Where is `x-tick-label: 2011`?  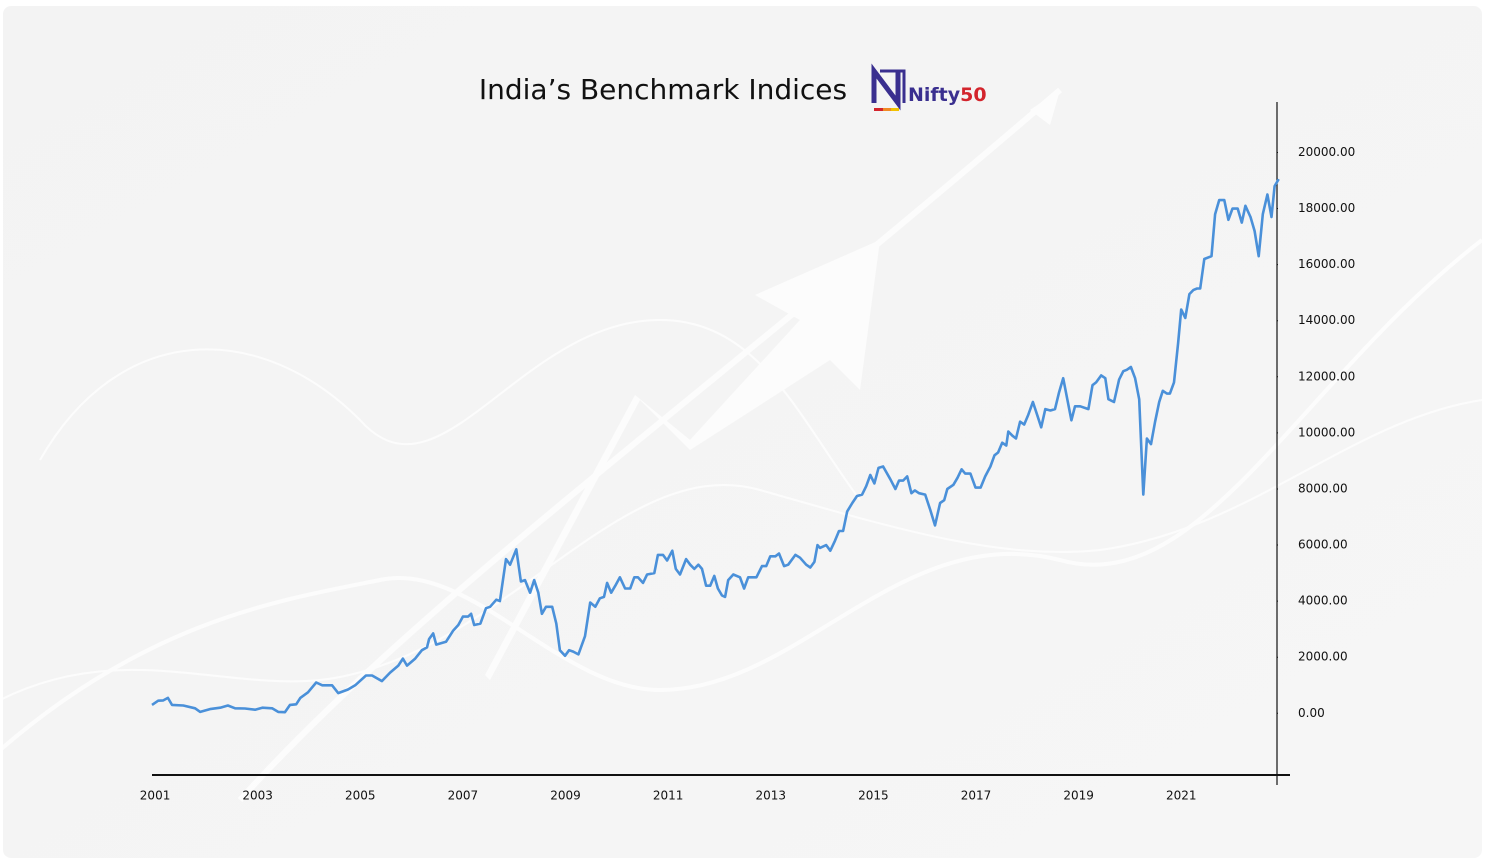 x-tick-label: 2011 is located at coordinates (668, 796).